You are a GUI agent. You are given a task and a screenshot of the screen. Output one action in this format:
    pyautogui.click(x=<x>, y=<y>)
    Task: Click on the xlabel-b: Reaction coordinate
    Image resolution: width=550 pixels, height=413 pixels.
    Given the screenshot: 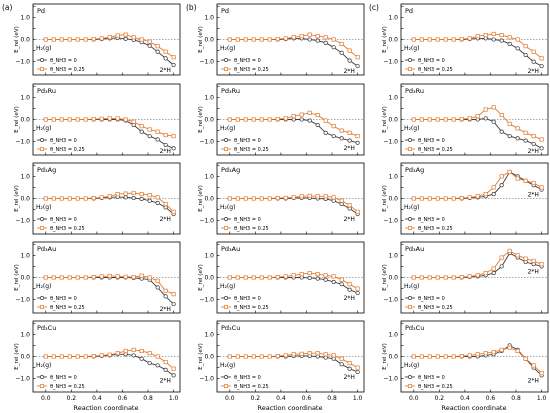 What is the action you would take?
    pyautogui.click(x=290, y=408)
    